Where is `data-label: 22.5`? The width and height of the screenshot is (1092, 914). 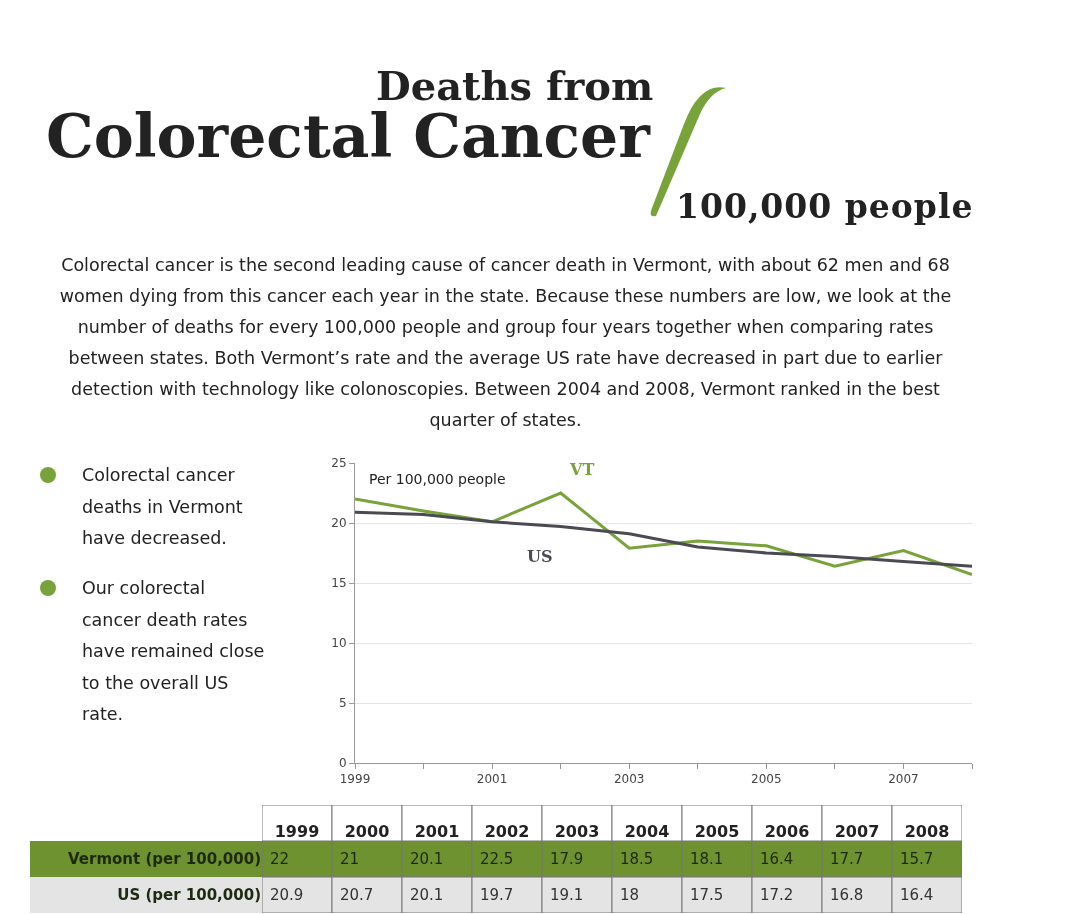 data-label: 22.5 is located at coordinates (497, 859).